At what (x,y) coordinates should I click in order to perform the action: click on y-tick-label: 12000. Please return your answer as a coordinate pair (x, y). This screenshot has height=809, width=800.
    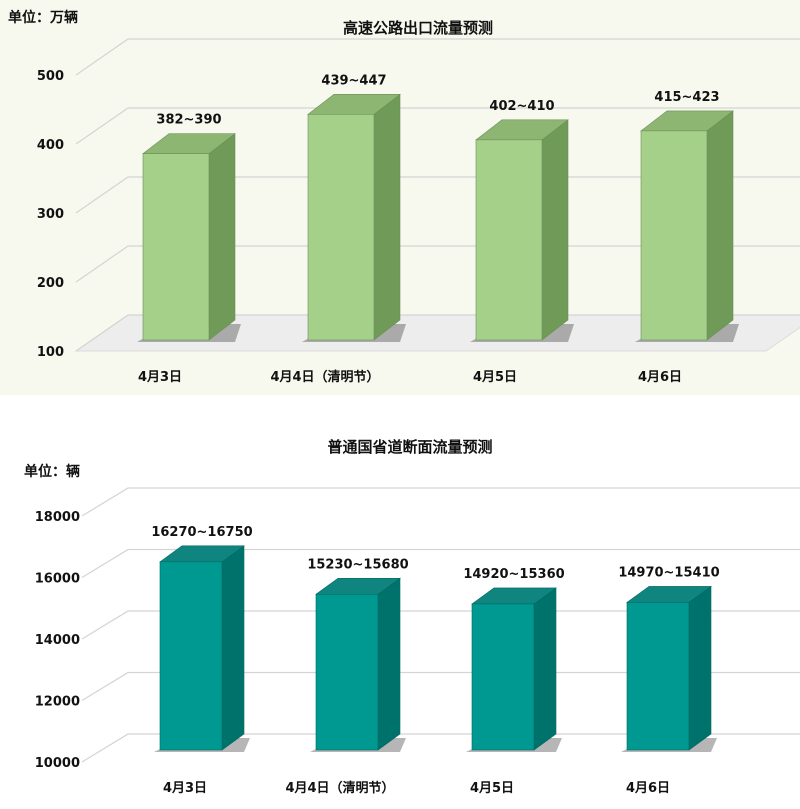
    Looking at the image, I should click on (57, 702).